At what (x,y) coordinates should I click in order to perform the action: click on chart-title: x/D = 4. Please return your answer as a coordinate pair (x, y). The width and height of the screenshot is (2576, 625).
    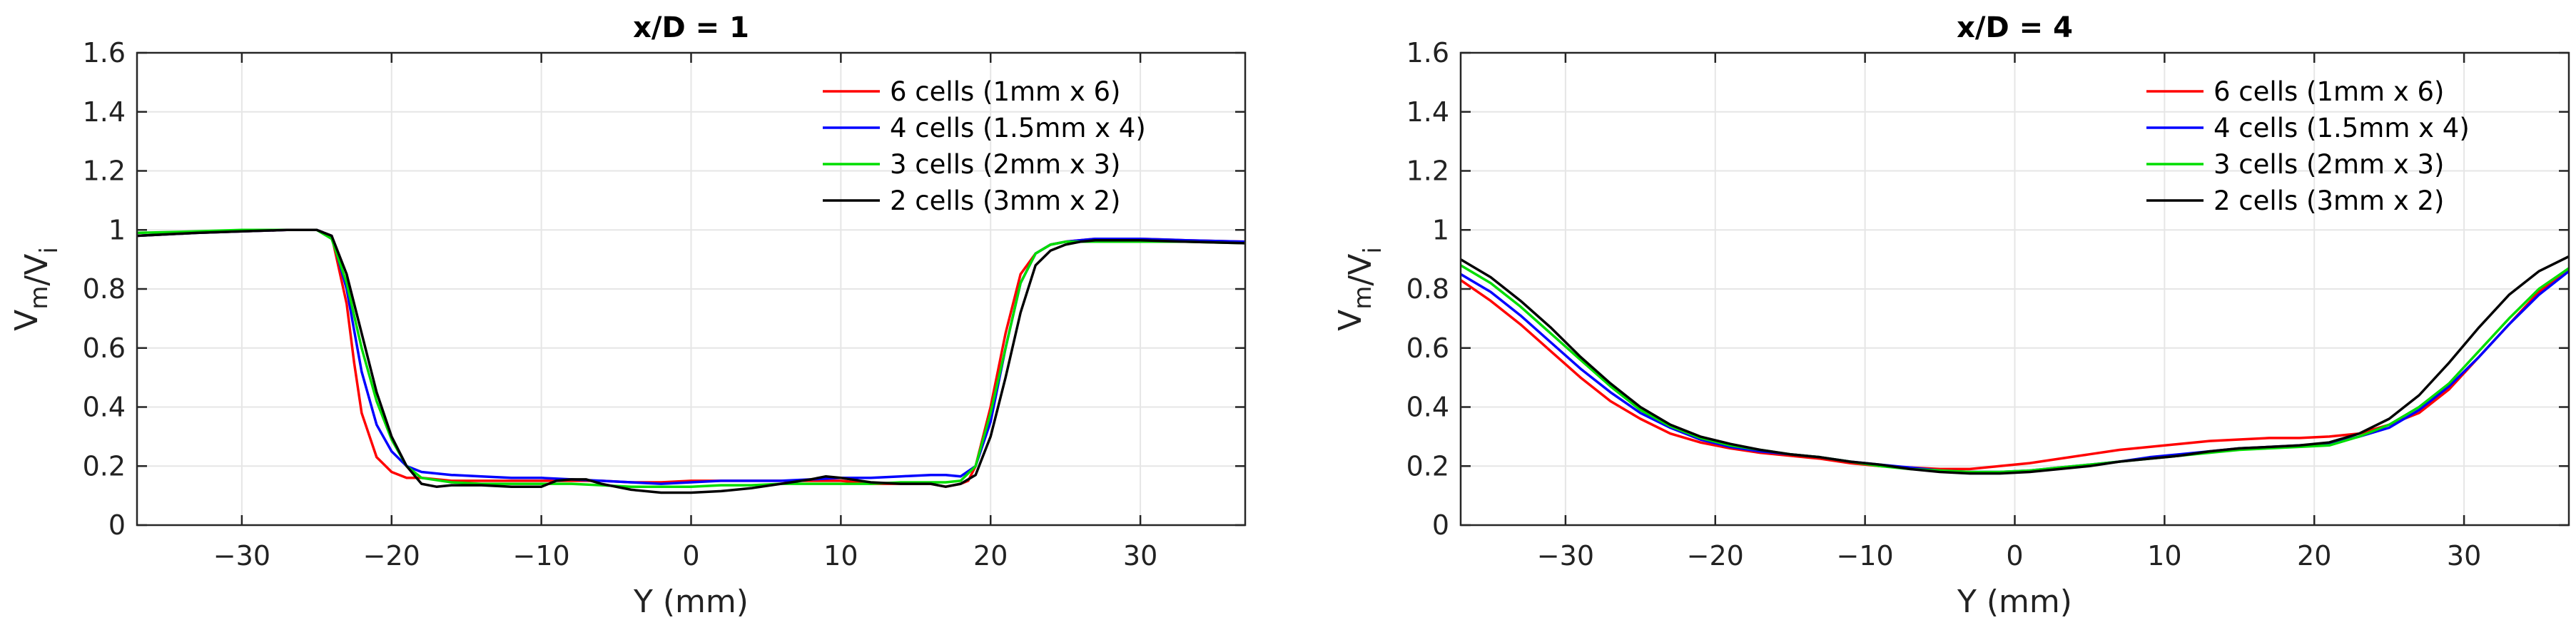
    Looking at the image, I should click on (2015, 27).